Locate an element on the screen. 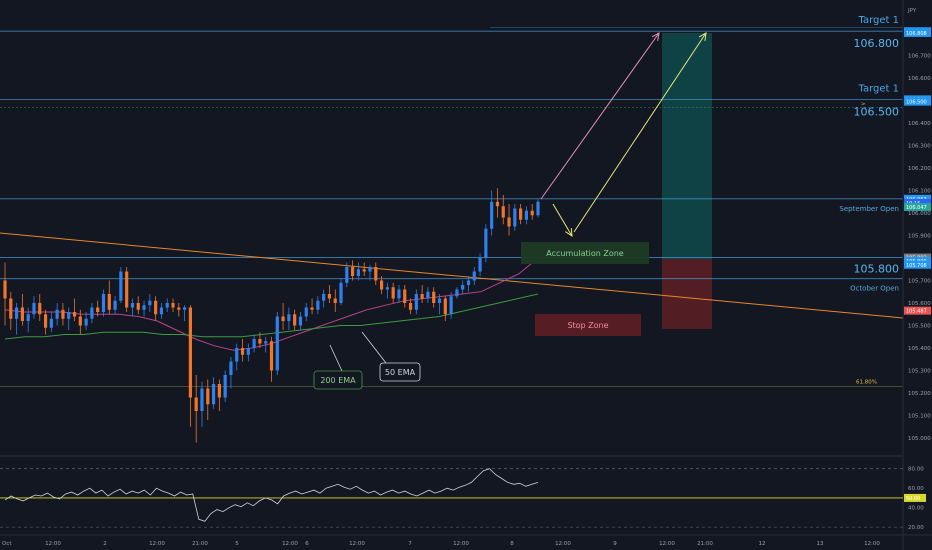 The image size is (932, 550). price-tick-label: 106.200 is located at coordinates (919, 169).